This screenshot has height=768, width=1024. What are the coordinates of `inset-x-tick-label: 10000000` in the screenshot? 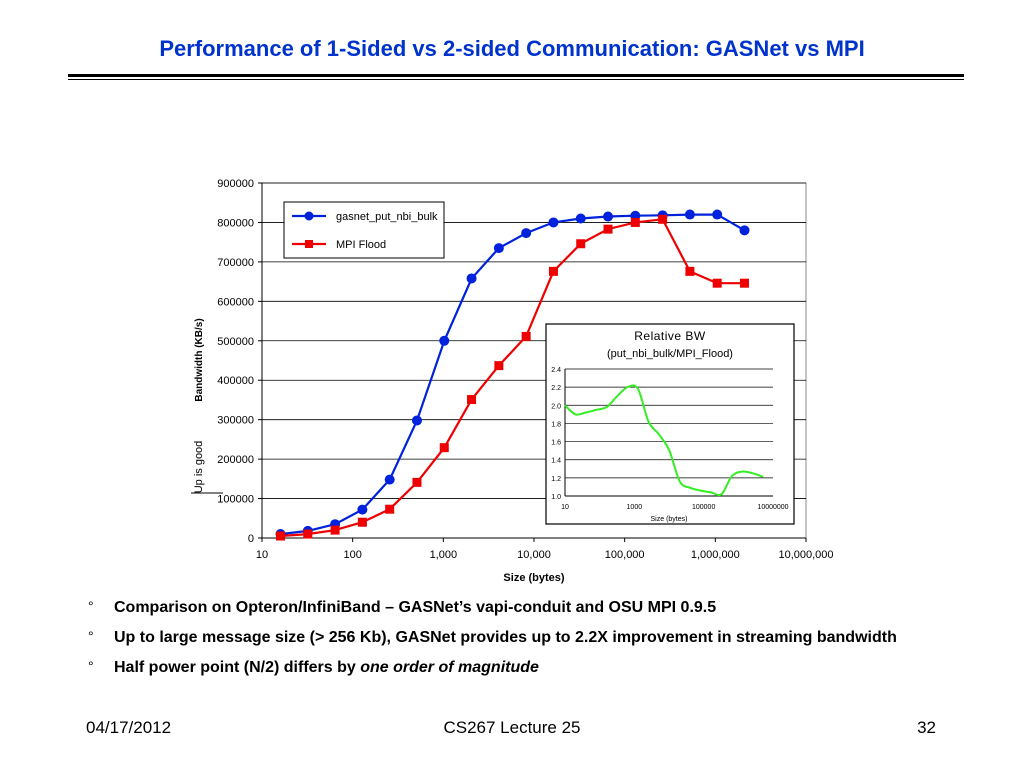 It's located at (772, 507).